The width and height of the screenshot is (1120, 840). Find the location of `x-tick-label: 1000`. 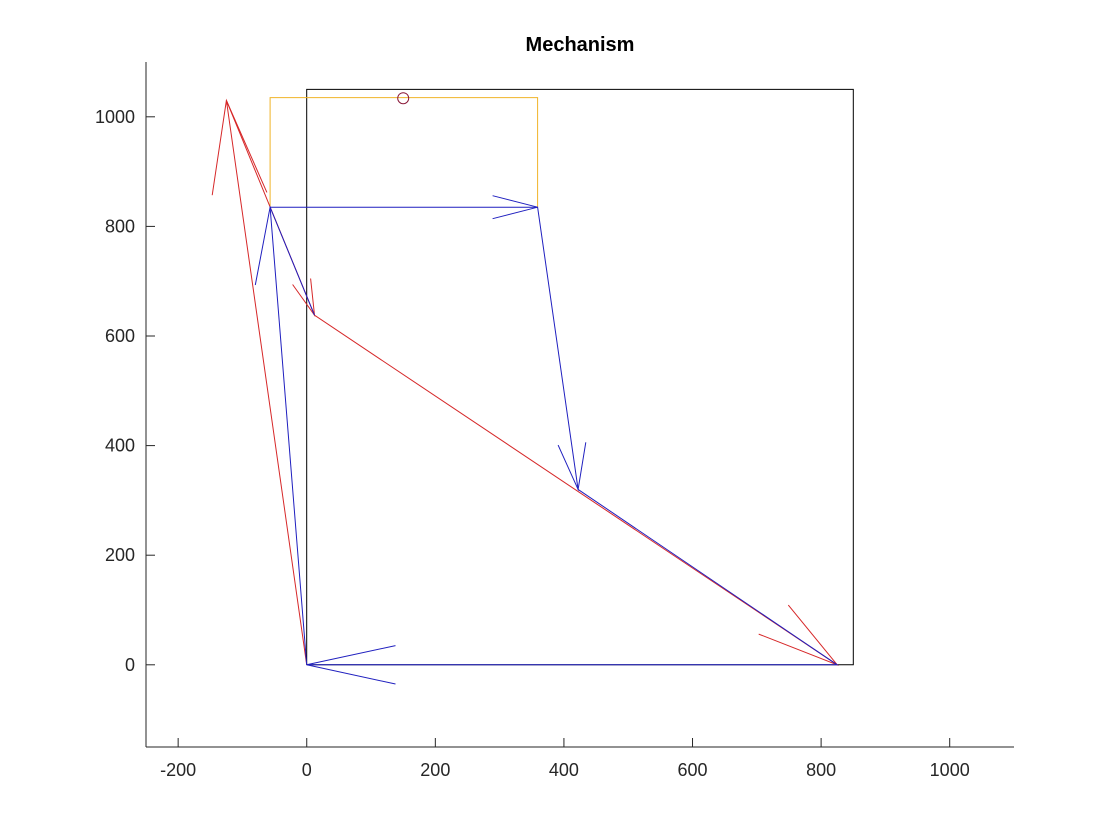

x-tick-label: 1000 is located at coordinates (950, 770).